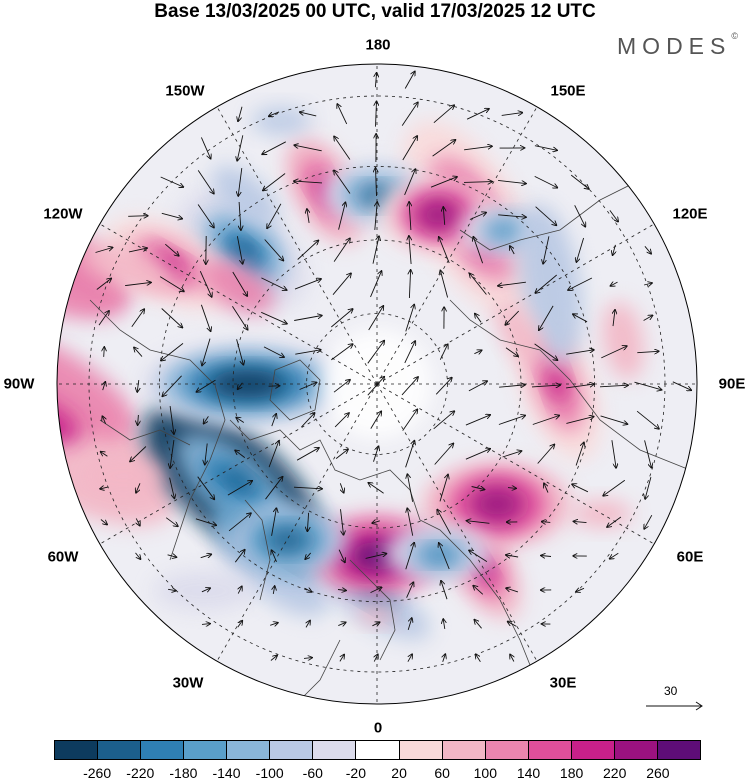 This screenshot has width=750, height=783. What do you see at coordinates (674, 706) in the screenshot?
I see `wind-scale-arrow-icon` at bounding box center [674, 706].